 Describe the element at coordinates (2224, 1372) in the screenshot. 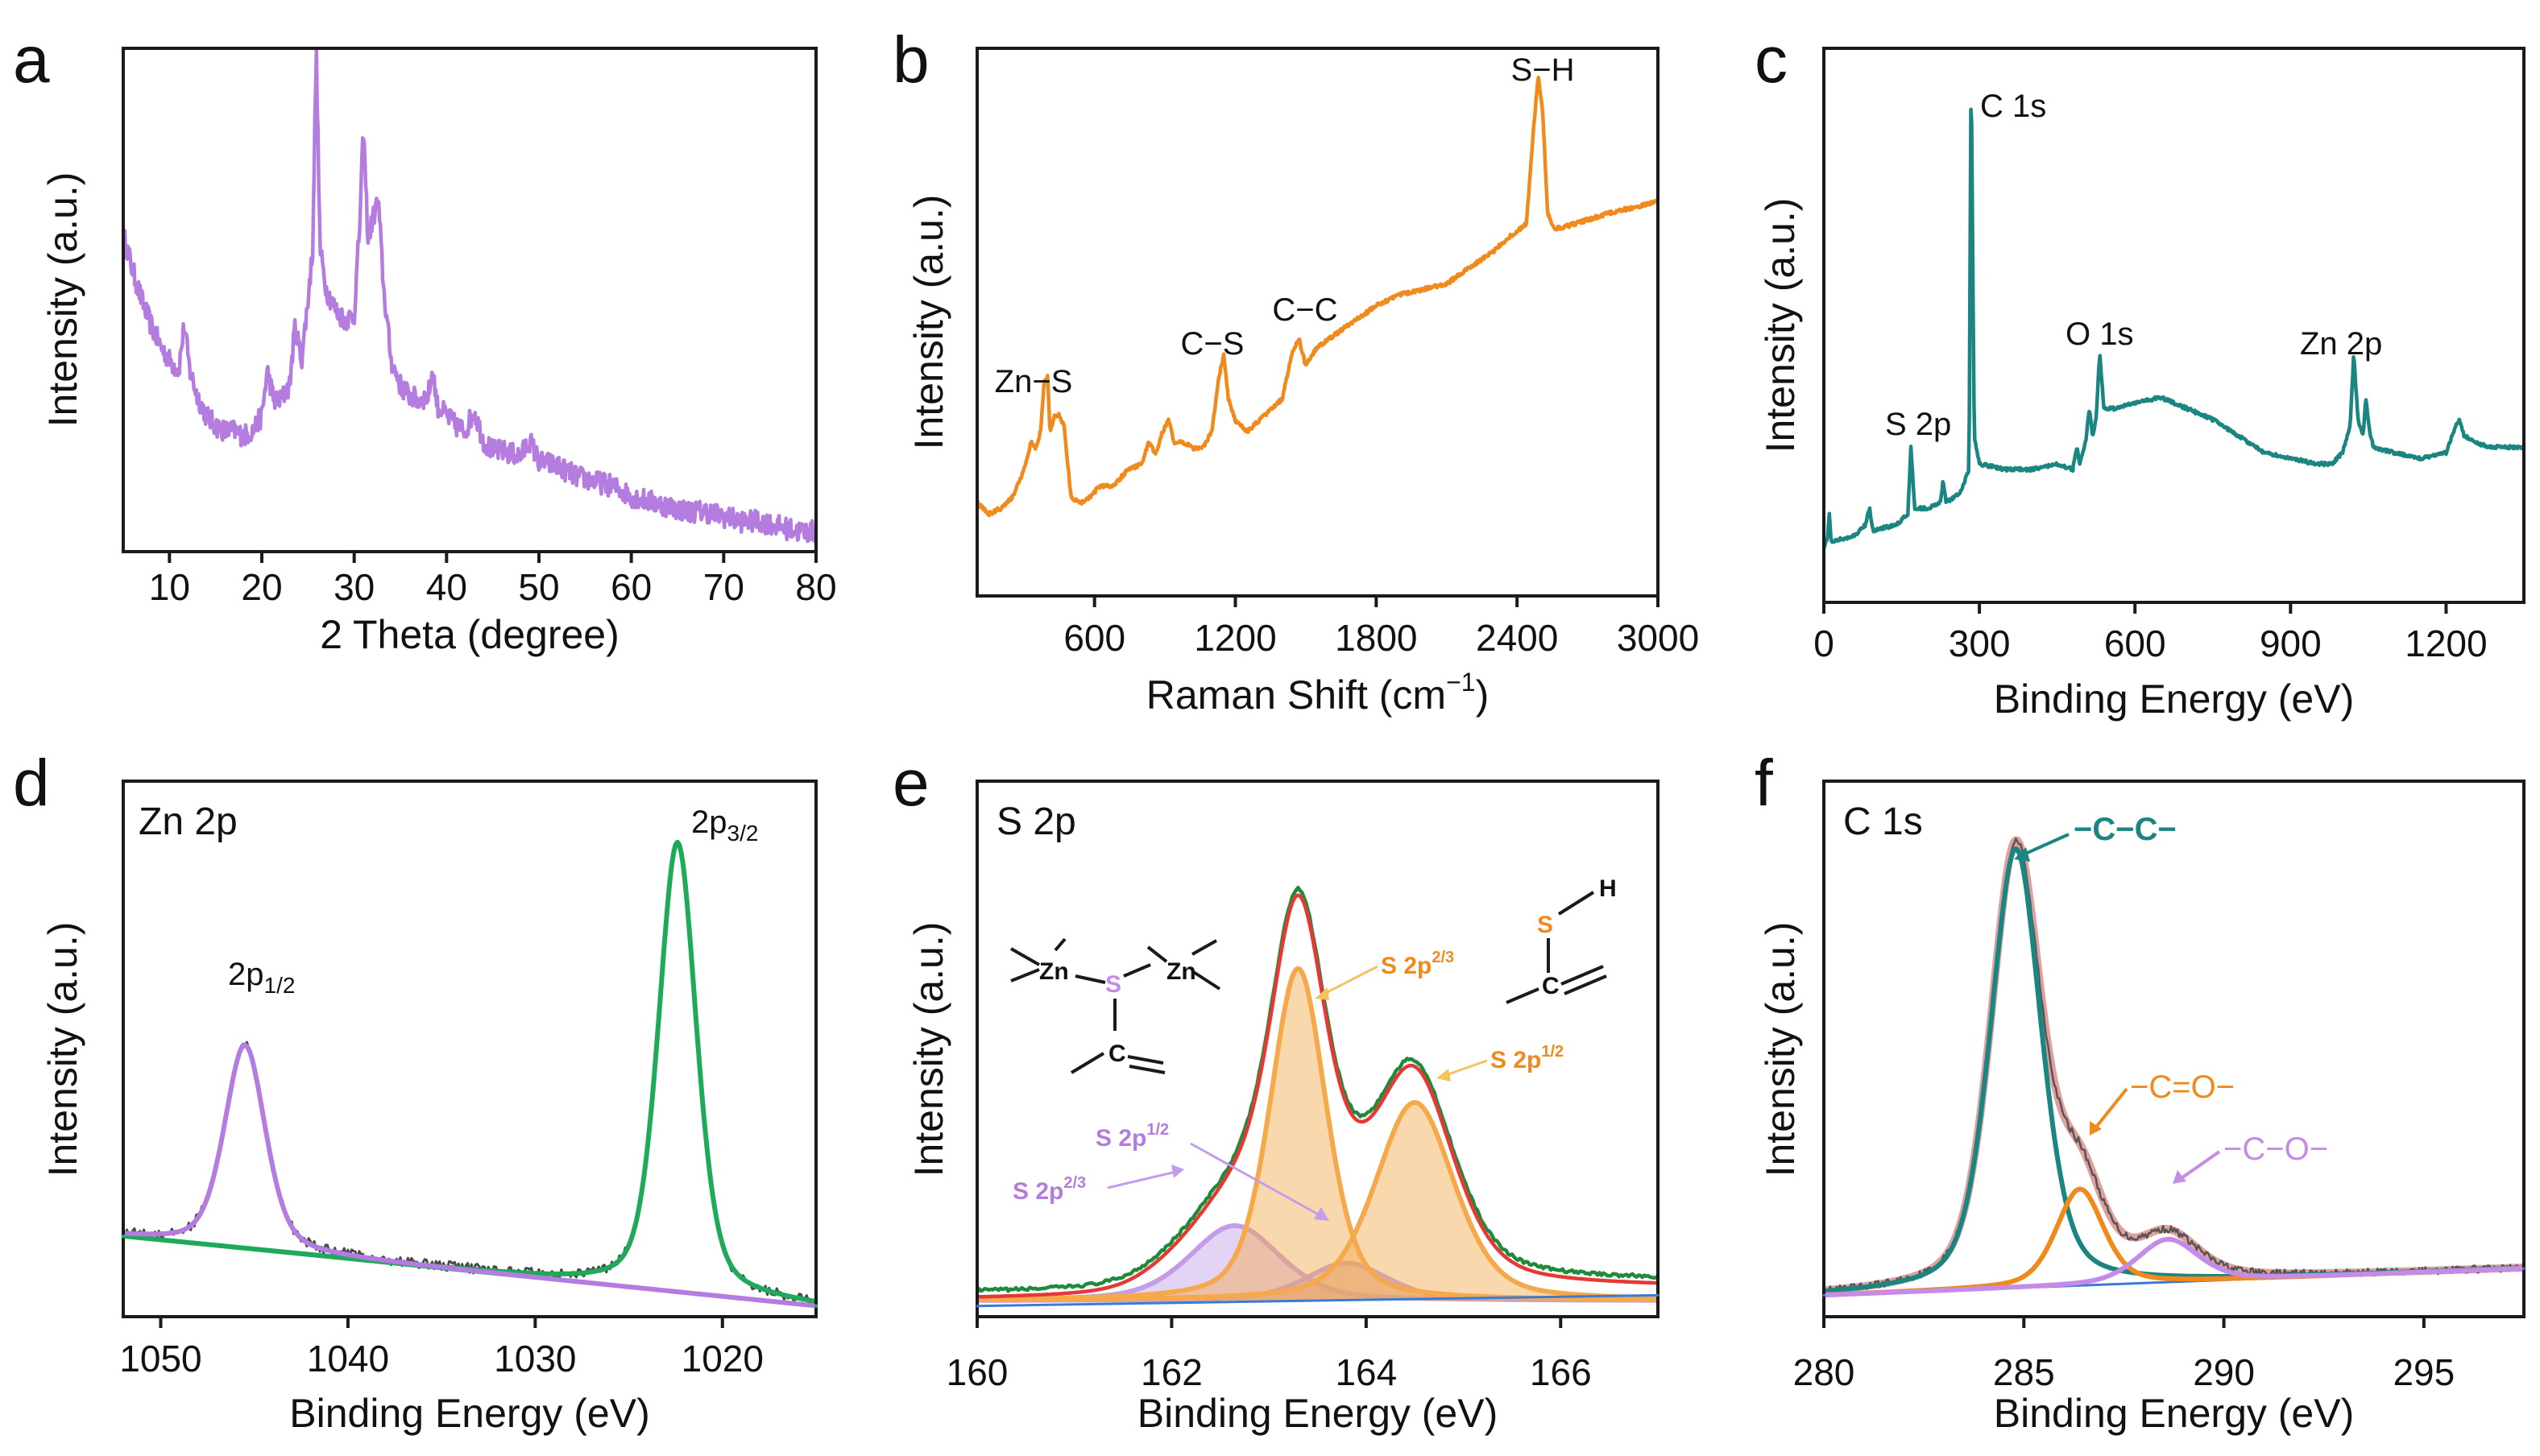

I see `x-tick-label: 290` at that location.